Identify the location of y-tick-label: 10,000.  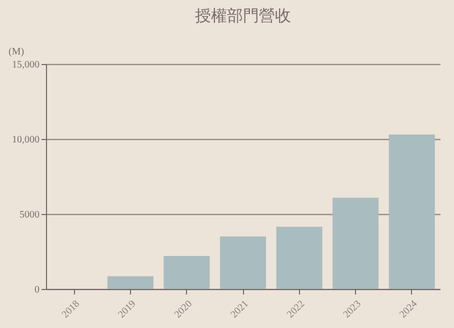
(26, 140).